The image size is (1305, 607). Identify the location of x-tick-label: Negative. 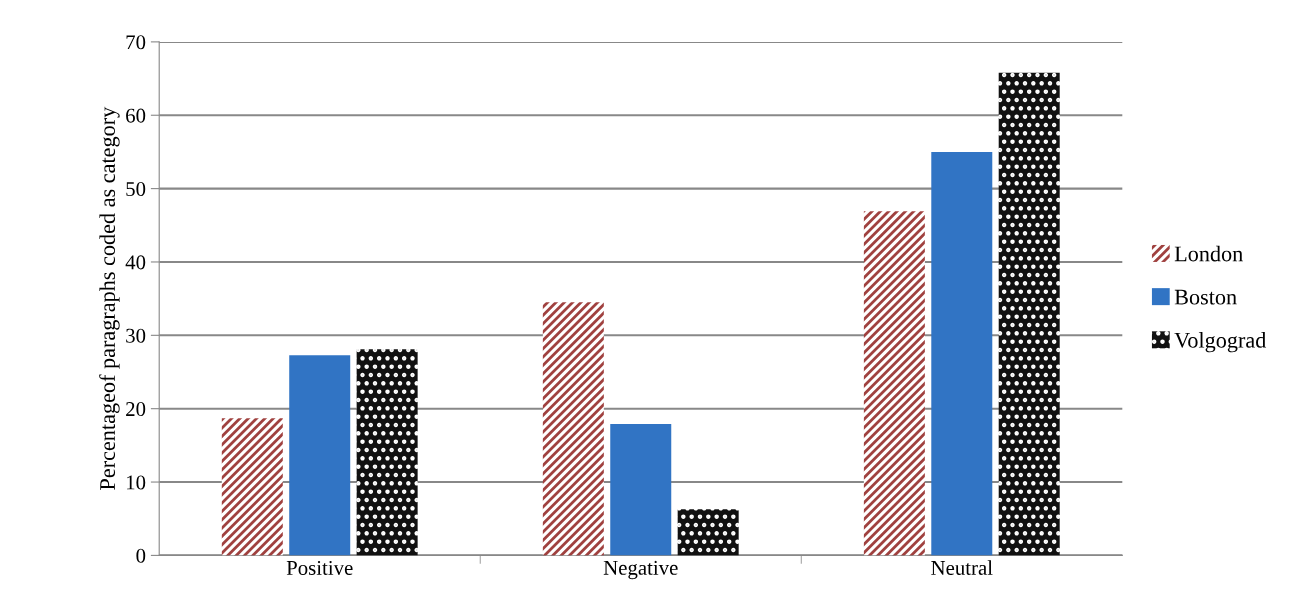
(640, 570).